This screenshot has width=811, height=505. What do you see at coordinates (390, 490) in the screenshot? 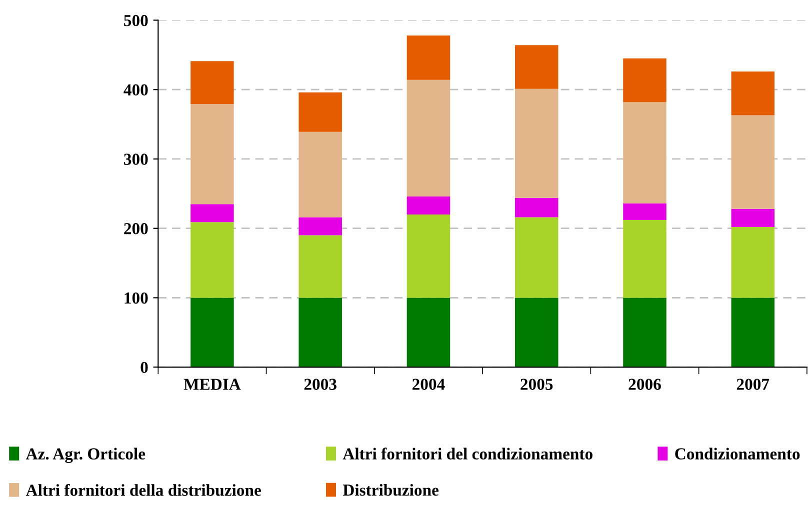
I see `legend-label: Distribuzione` at bounding box center [390, 490].